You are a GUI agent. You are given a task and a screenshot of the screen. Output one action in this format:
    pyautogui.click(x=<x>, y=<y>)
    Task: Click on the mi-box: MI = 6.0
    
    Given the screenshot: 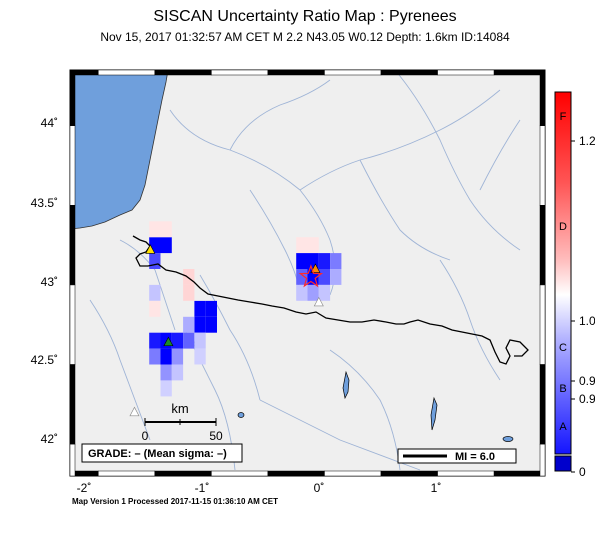 What is the action you would take?
    pyautogui.click(x=457, y=456)
    